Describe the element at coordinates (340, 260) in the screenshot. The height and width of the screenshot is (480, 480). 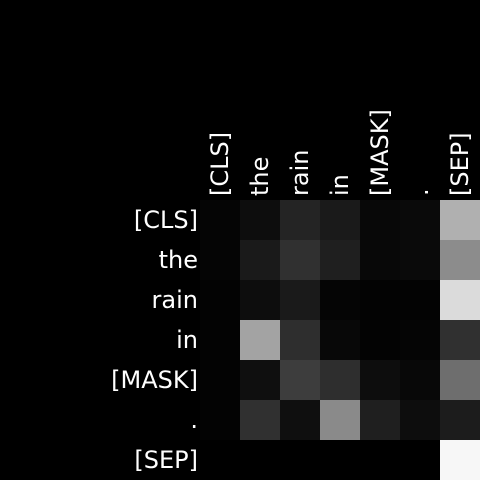
I see `heatmap-cell-r1-c3` at that location.